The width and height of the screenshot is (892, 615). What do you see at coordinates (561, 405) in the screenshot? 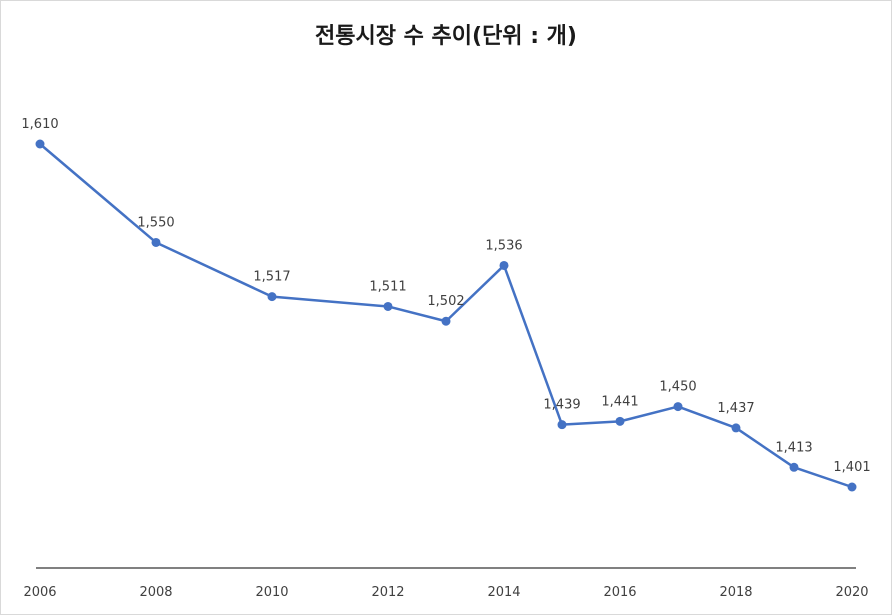
I see `data-label: 1,439` at bounding box center [561, 405].